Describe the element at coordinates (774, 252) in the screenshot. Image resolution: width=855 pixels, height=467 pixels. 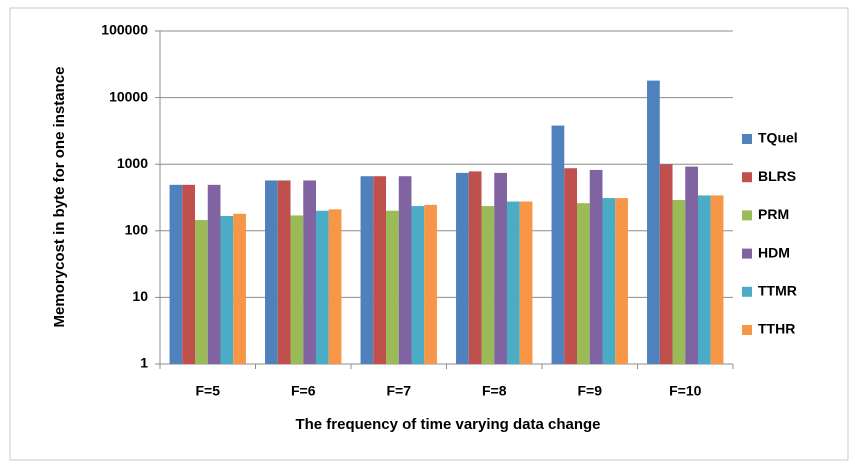
I see `legend-label: HDM` at that location.